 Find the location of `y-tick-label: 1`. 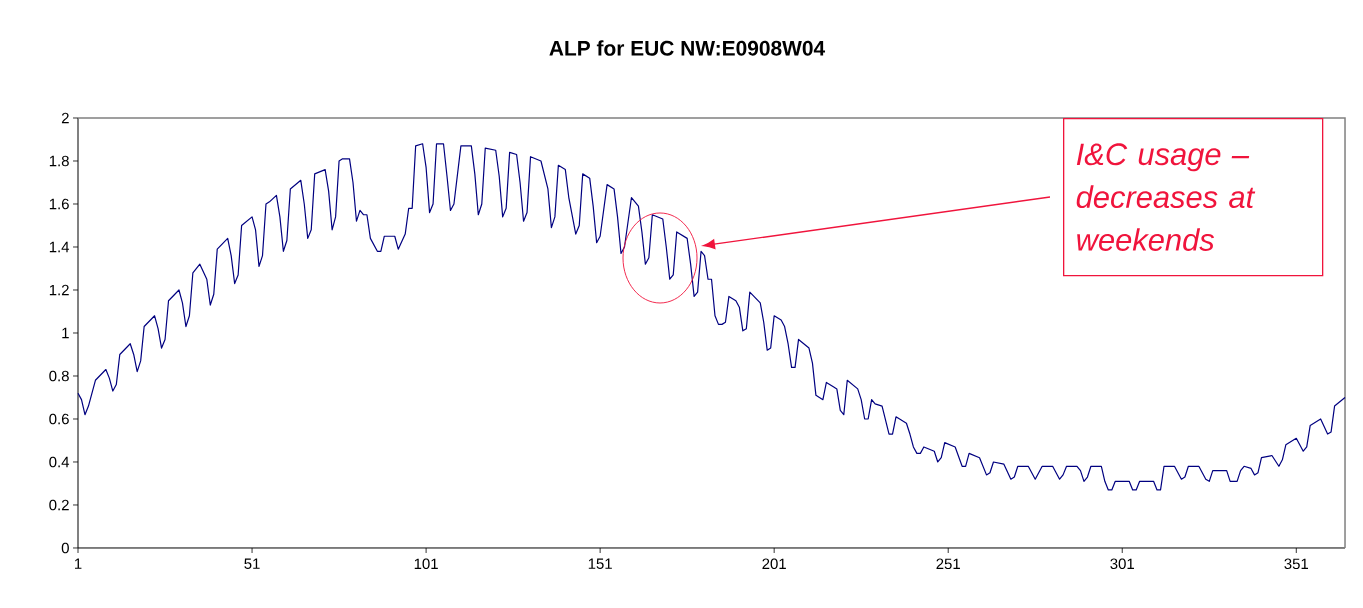

y-tick-label: 1 is located at coordinates (65, 333).